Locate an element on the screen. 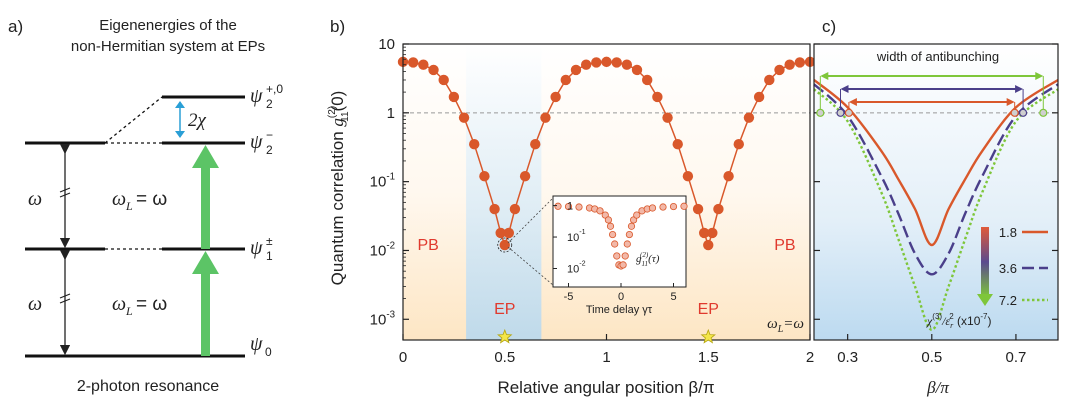 The image size is (1080, 406). width-arrowhead-left is located at coordinates (824, 76).